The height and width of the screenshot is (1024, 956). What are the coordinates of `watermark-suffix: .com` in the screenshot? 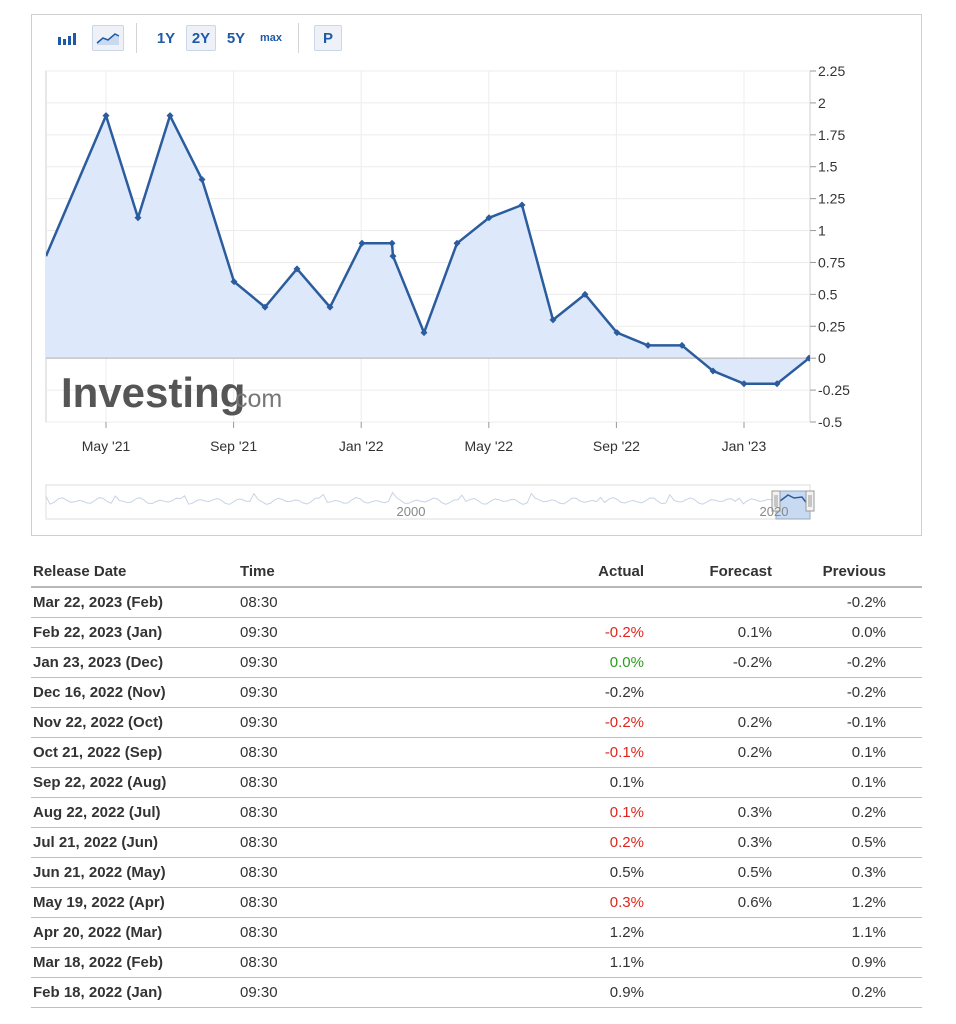 It's located at (255, 399).